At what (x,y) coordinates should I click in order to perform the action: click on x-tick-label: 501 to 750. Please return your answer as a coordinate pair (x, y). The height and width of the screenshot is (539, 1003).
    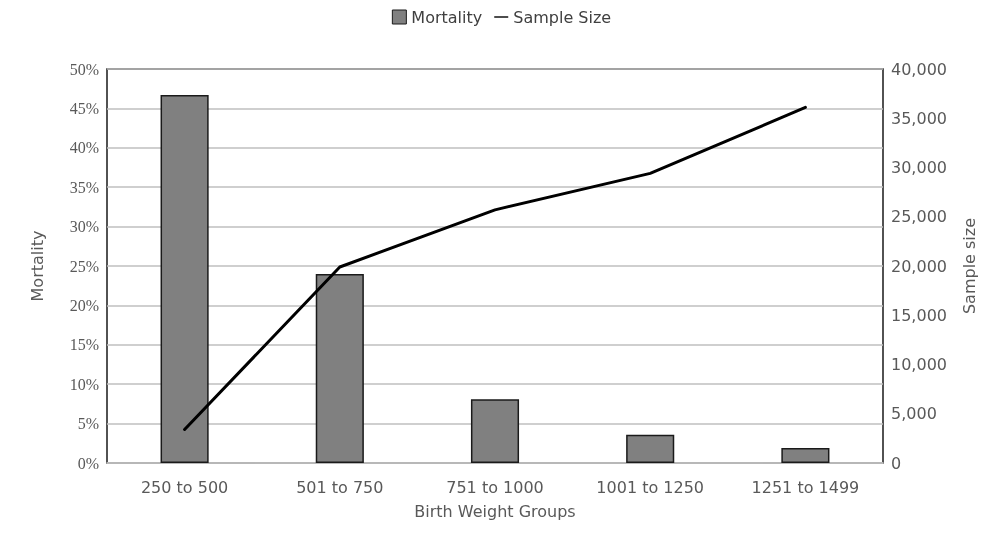
    Looking at the image, I should click on (340, 487).